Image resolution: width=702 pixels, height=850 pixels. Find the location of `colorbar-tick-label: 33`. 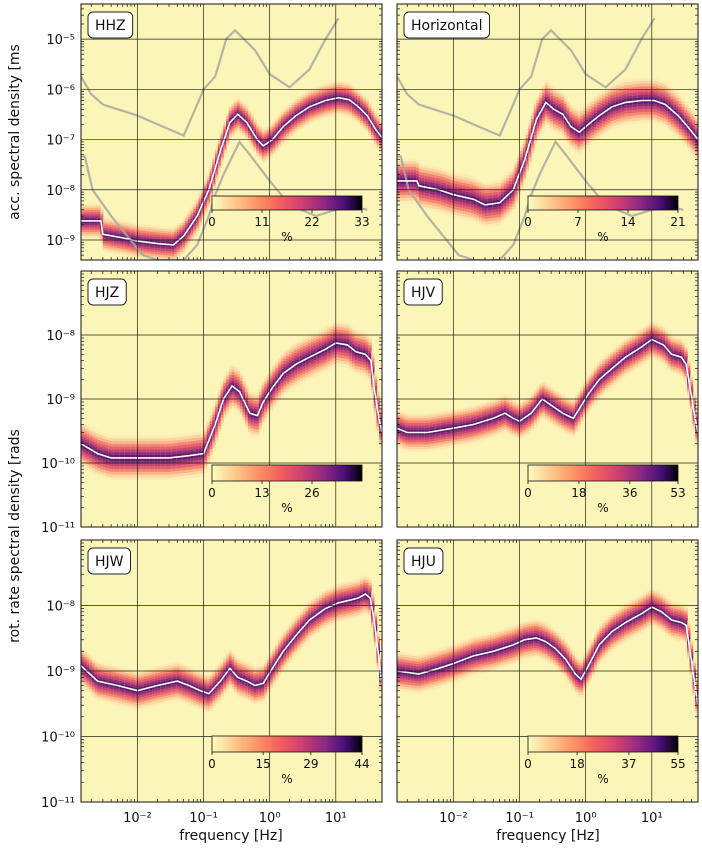

colorbar-tick-label: 33 is located at coordinates (361, 222).